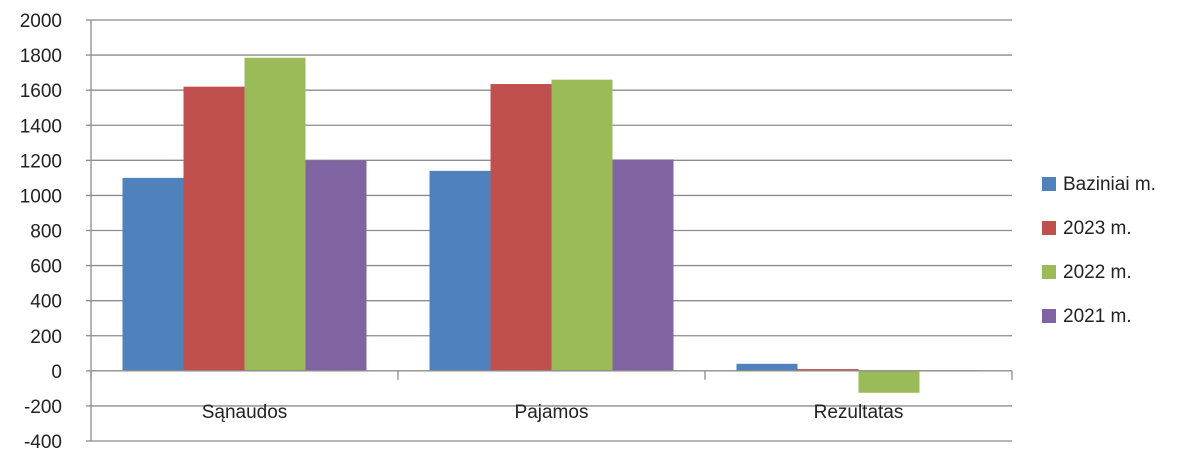 The width and height of the screenshot is (1178, 450). What do you see at coordinates (41, 126) in the screenshot?
I see `y-tick-label: 1400` at bounding box center [41, 126].